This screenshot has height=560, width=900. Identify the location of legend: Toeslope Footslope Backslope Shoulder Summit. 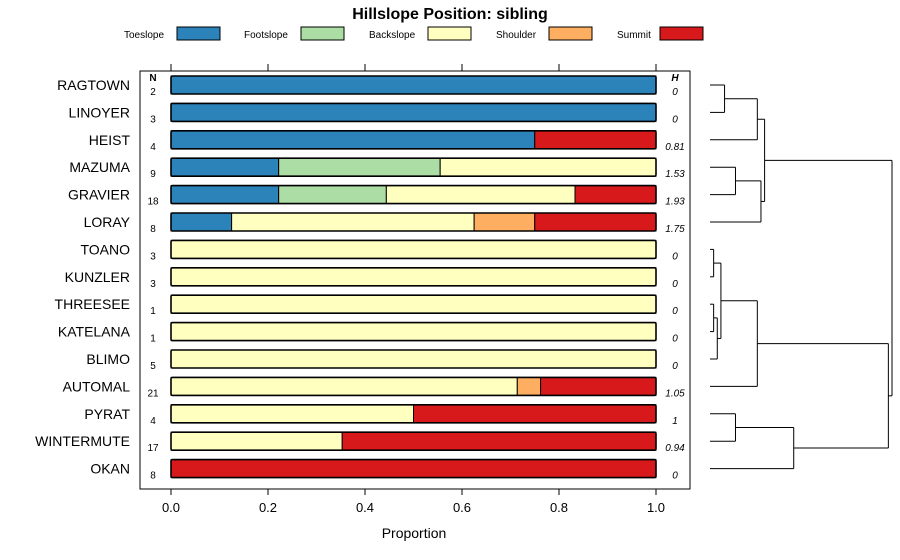
(414, 33).